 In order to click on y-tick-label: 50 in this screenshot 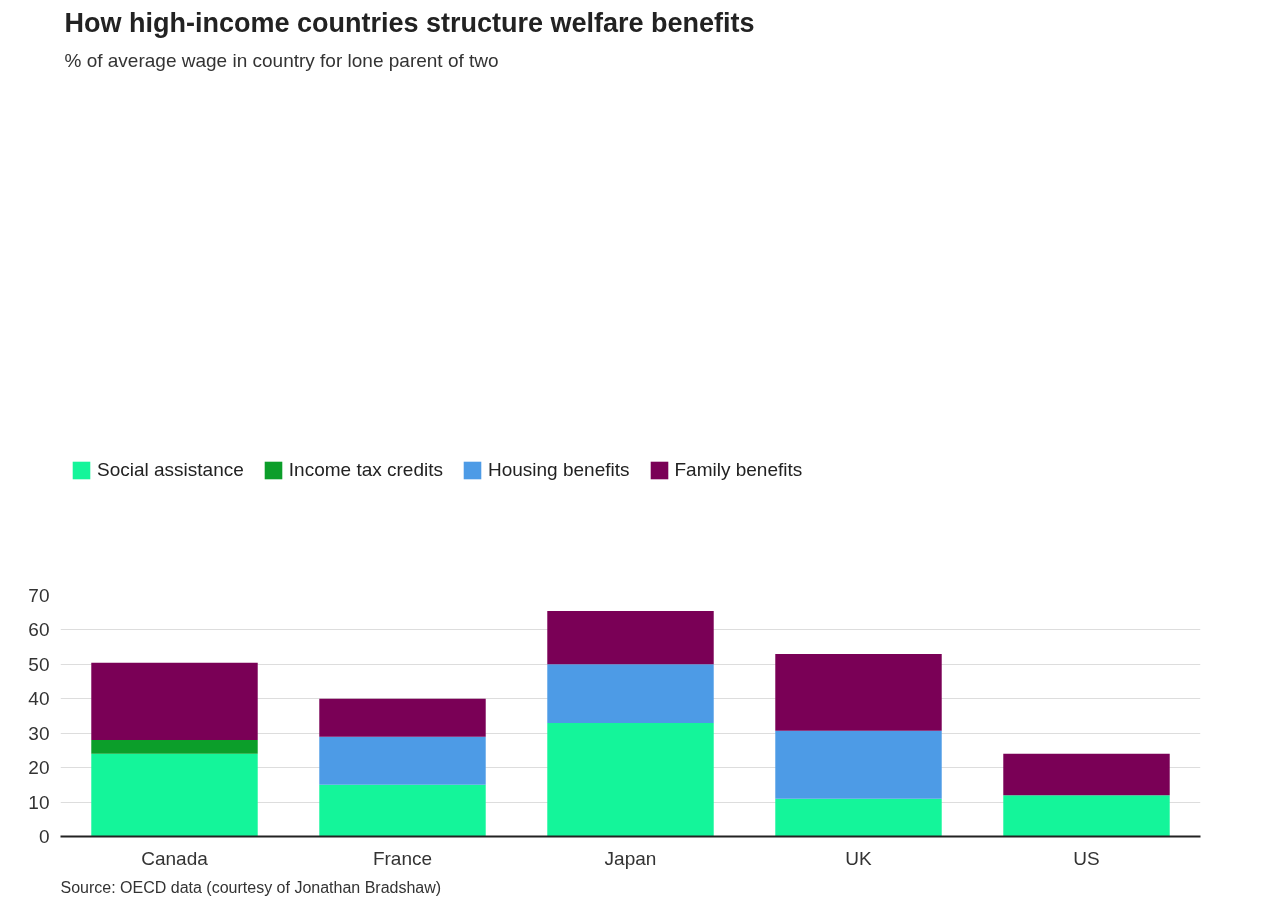, I will do `click(39, 664)`.